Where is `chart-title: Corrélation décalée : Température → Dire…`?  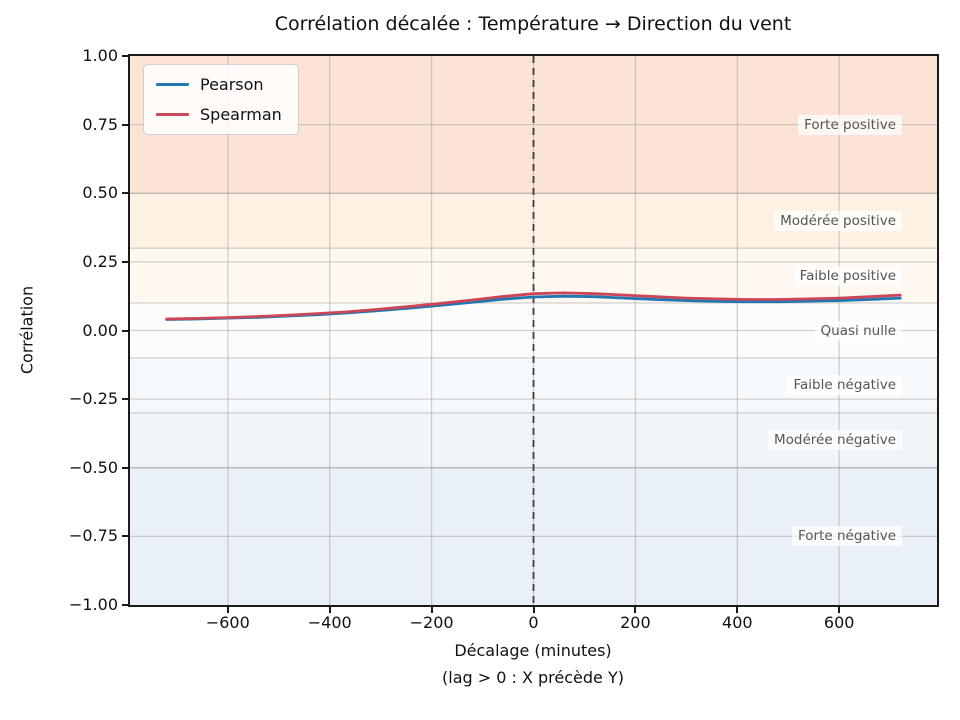 chart-title: Corrélation décalée : Température → Dire… is located at coordinates (533, 24).